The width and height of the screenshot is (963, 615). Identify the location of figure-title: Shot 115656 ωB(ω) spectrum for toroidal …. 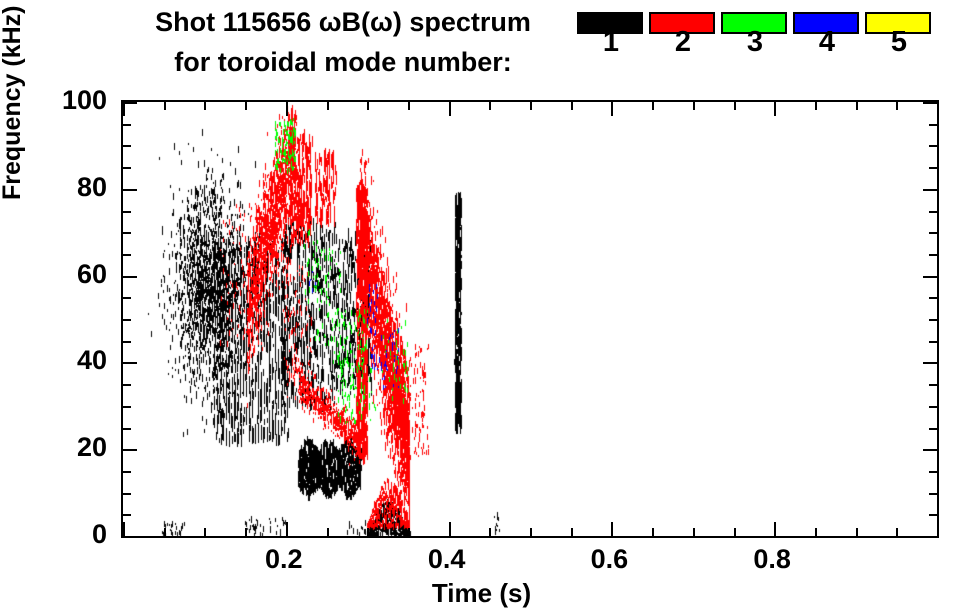
(343, 42).